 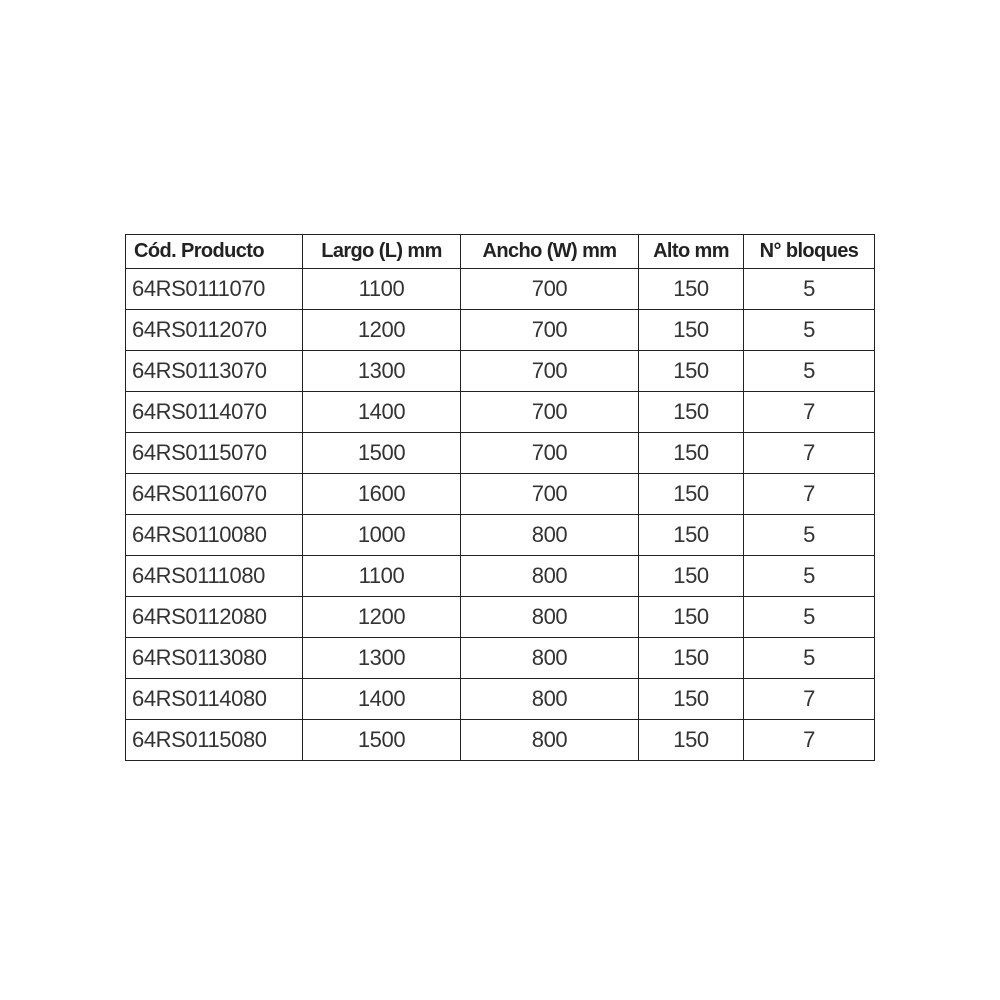 I want to click on cell-code: 64RS0116070, so click(x=214, y=494).